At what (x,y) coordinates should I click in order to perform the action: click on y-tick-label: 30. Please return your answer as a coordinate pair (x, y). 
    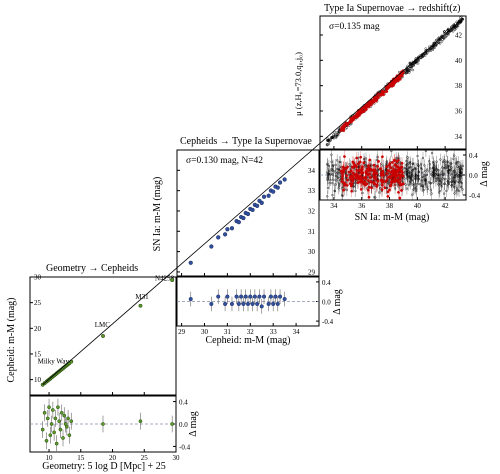
    Looking at the image, I should click on (38, 278).